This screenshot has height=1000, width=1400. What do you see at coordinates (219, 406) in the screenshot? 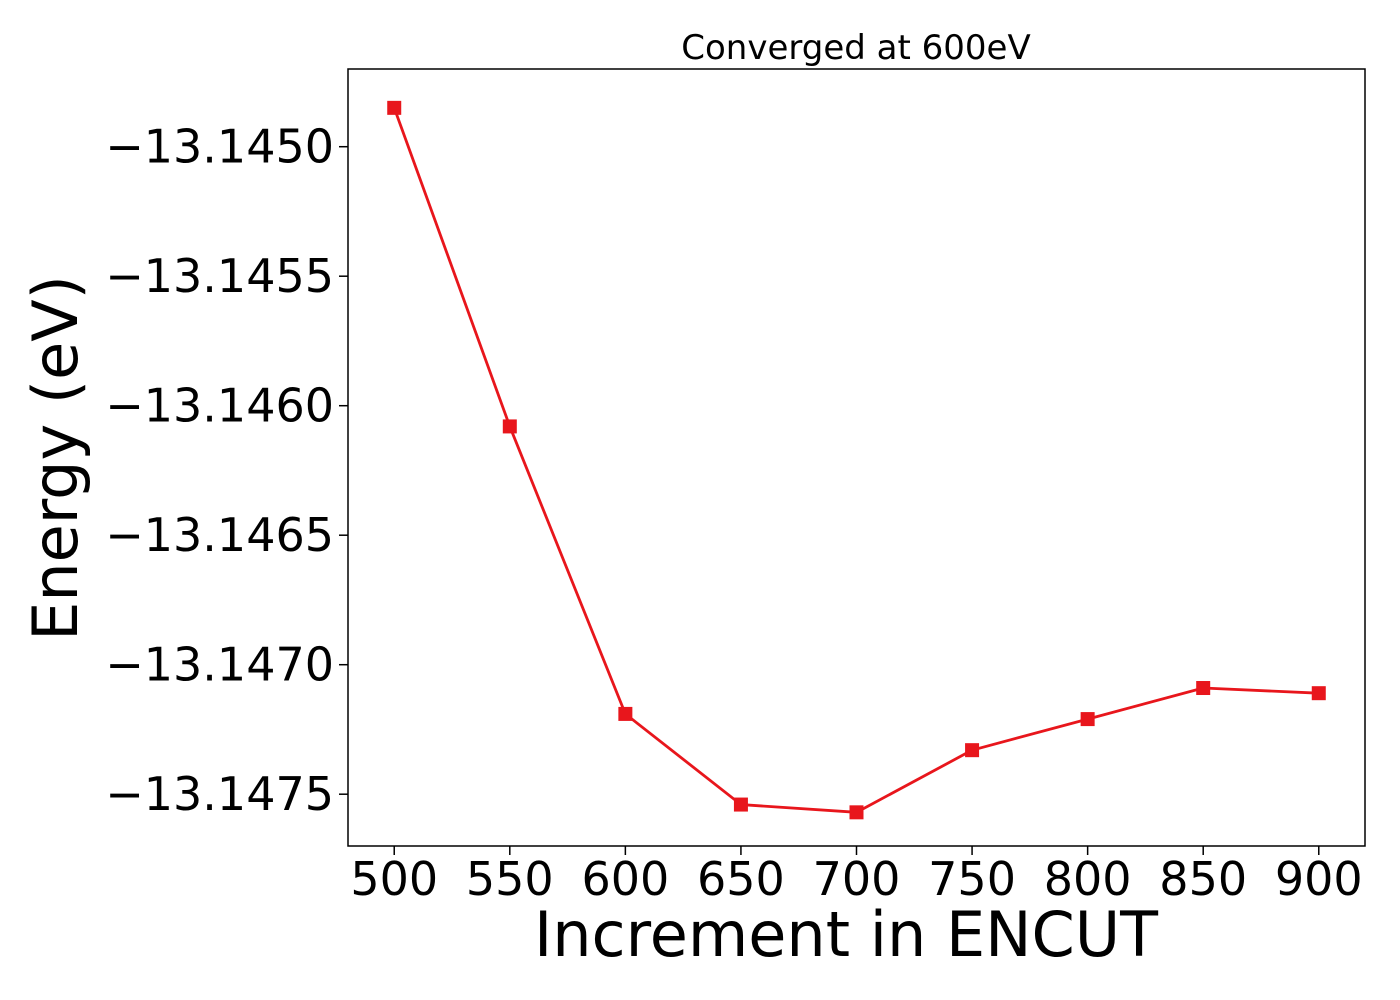
I see `y-tick-label: −13.1460` at bounding box center [219, 406].